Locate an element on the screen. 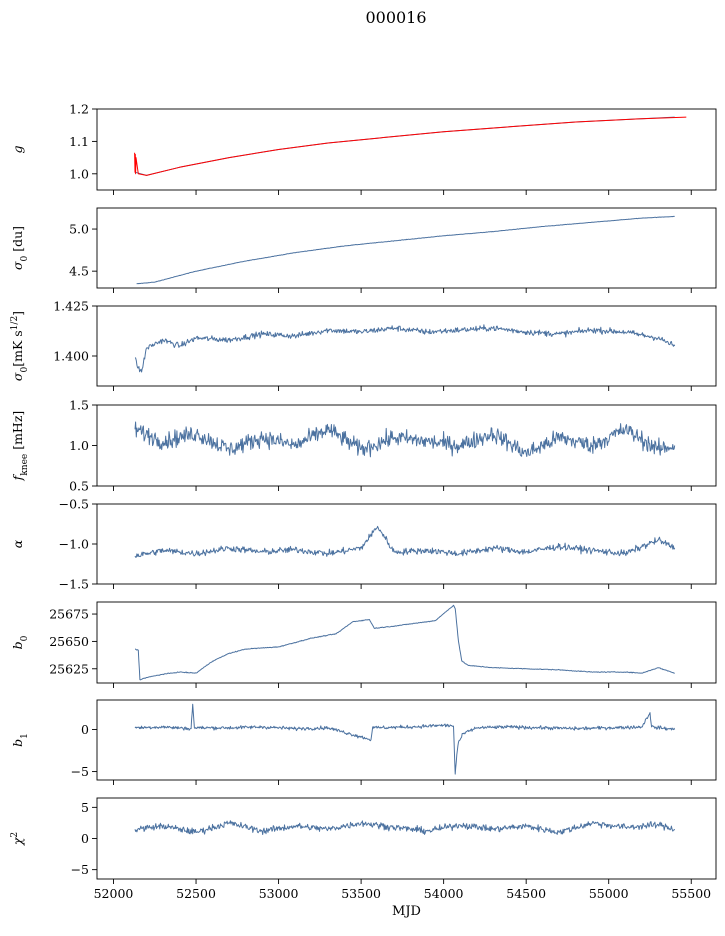  y-tick-label-b0: 25650 is located at coordinates (69, 641).